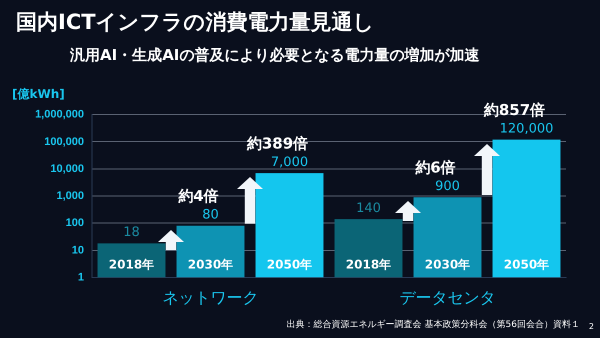  What do you see at coordinates (75, 223) in the screenshot?
I see `y-tick-label: 100` at bounding box center [75, 223].